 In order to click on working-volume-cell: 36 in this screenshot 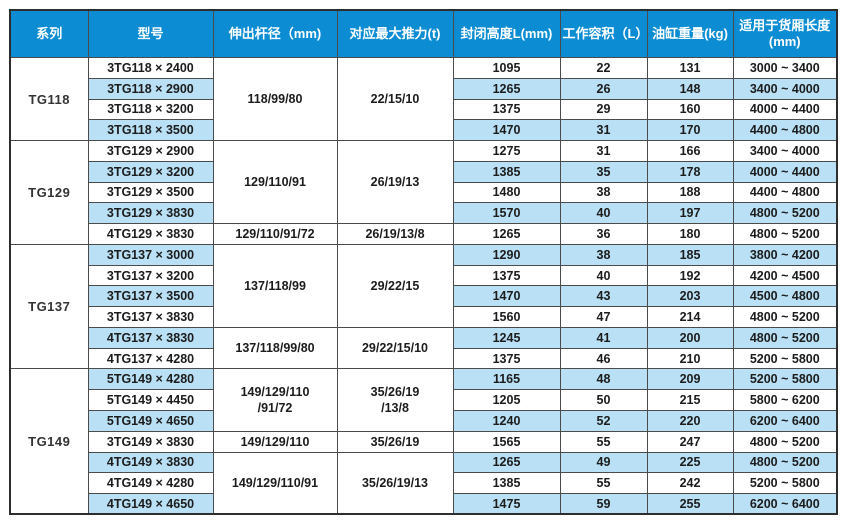, I will do `click(603, 234)`.